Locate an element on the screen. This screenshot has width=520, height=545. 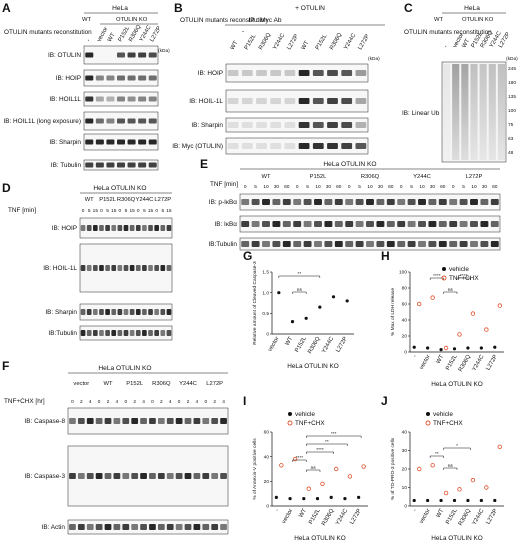
blot-ib-caspase-8: IB: Caspase-8 is located at coordinates (127, 421).